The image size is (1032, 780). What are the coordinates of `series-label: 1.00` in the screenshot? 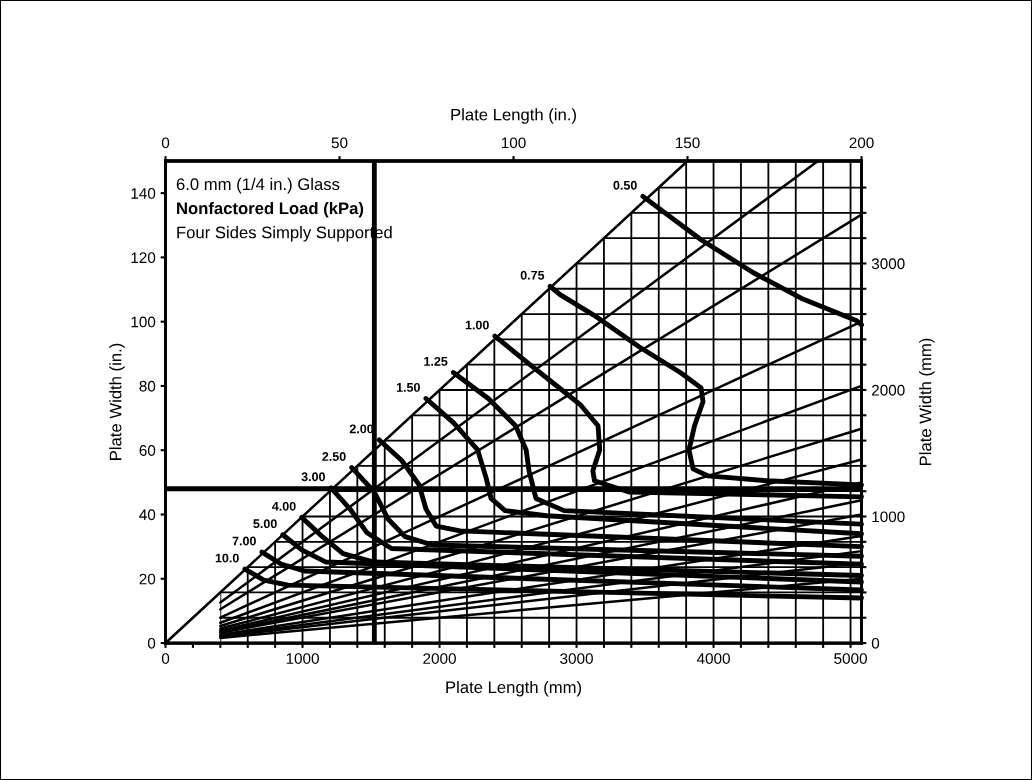 It's located at (477, 325).